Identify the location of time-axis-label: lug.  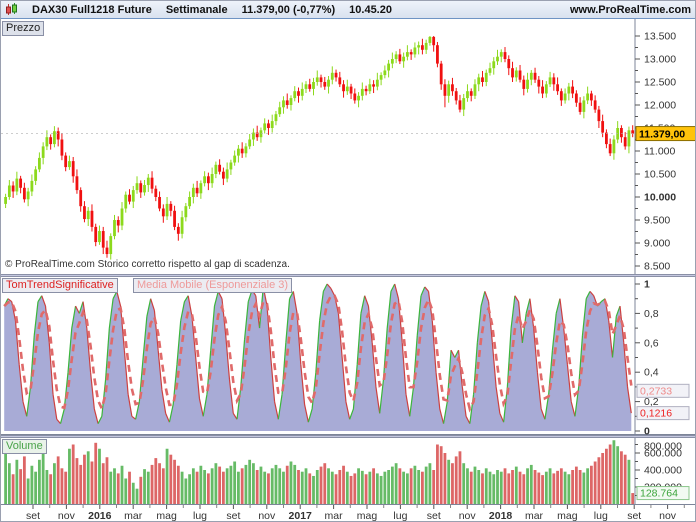
(400, 516).